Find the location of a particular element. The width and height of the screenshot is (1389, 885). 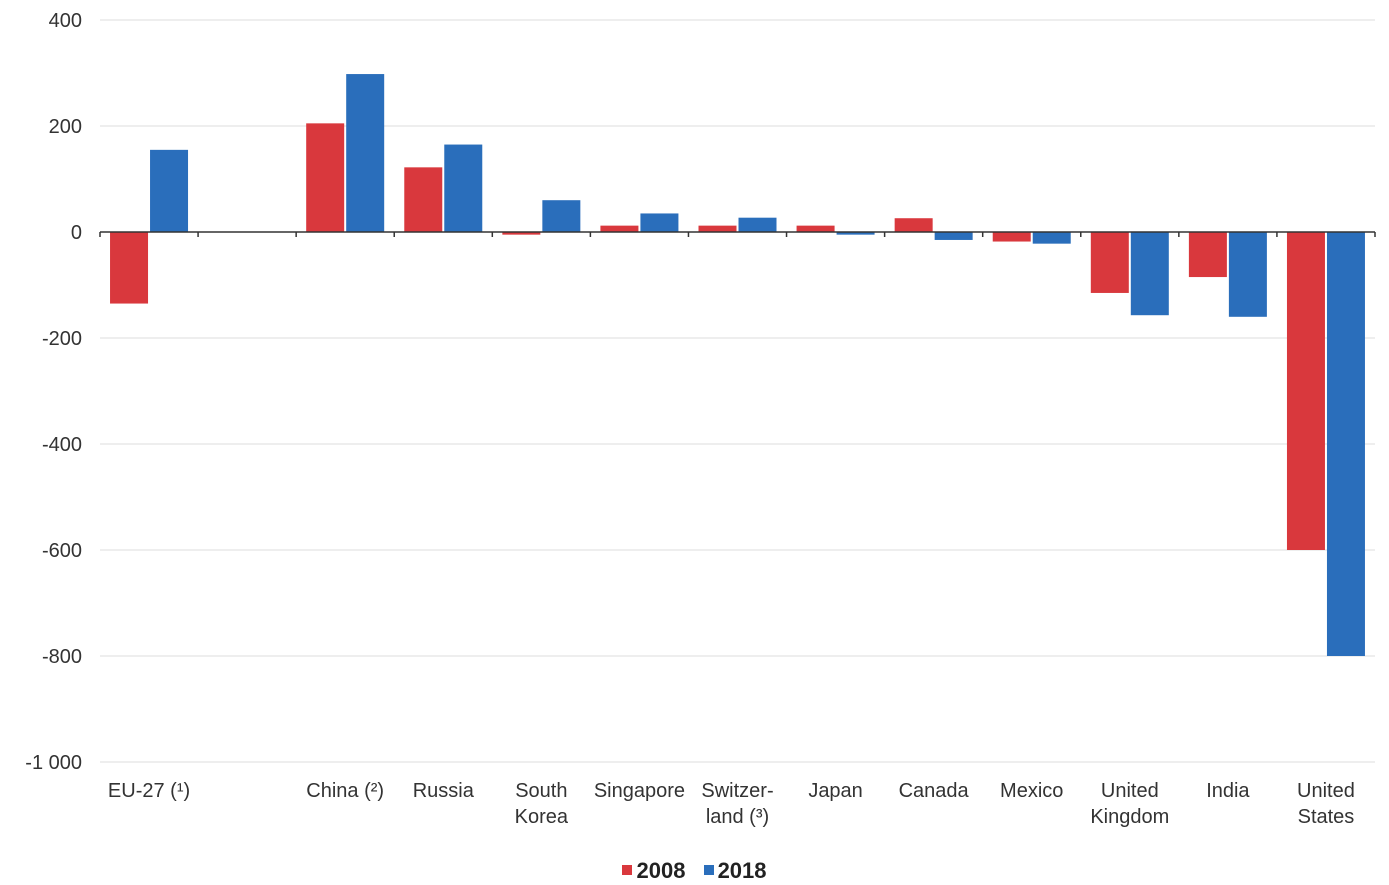

legend-item-2018: 2018 is located at coordinates (735, 871).